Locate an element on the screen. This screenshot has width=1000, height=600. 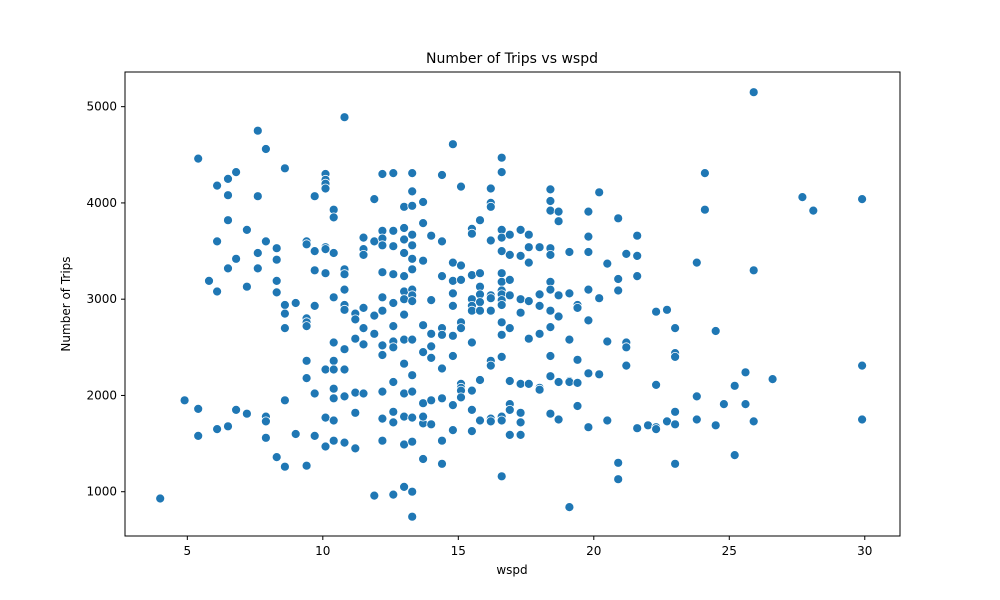
y-tick-label: 4000 is located at coordinates (101, 203).